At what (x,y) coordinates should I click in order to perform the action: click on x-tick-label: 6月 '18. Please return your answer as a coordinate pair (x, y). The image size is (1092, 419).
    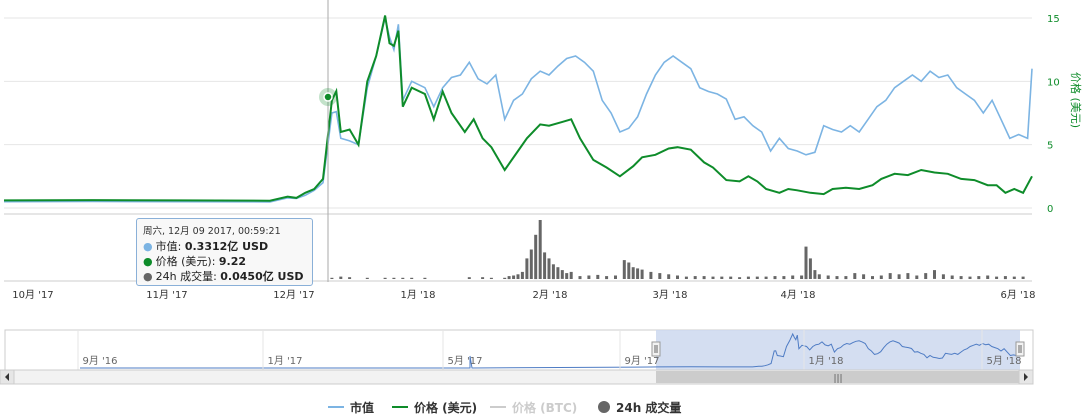
    Looking at the image, I should click on (1017, 295).